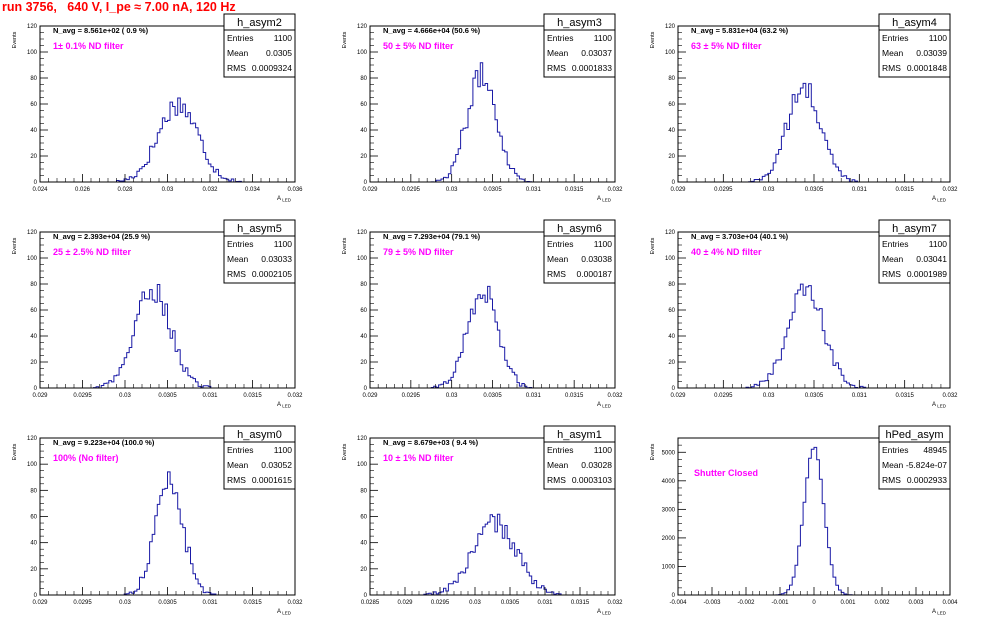  What do you see at coordinates (746, 603) in the screenshot?
I see `x-tick-label: -0.002` at bounding box center [746, 603].